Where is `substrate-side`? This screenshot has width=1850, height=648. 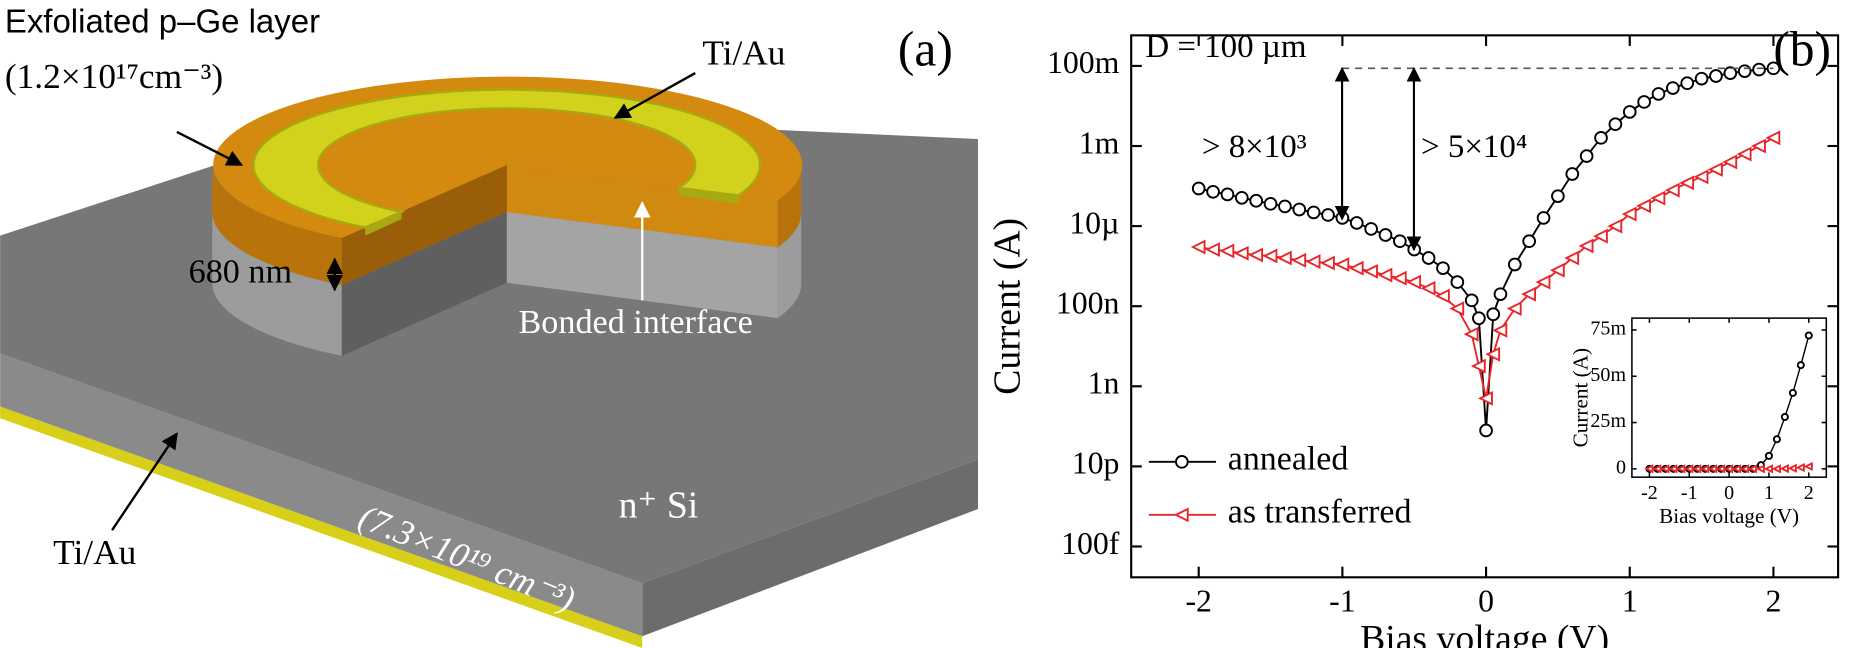 substrate-side is located at coordinates (810, 548).